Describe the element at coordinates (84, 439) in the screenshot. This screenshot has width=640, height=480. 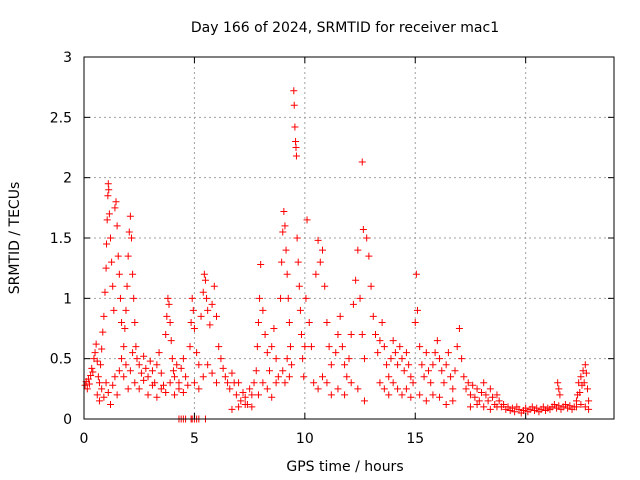
I see `x-tick-label: 0` at that location.